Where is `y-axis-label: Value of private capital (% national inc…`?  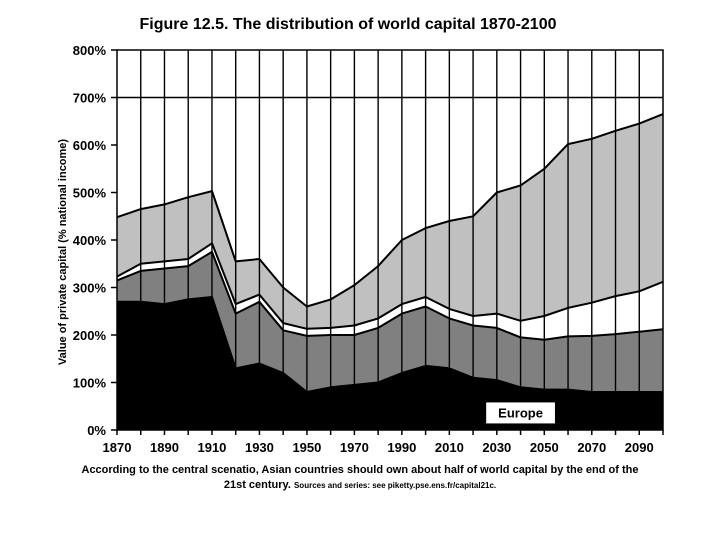
y-axis-label: Value of private capital (% national inc… is located at coordinates (63, 252).